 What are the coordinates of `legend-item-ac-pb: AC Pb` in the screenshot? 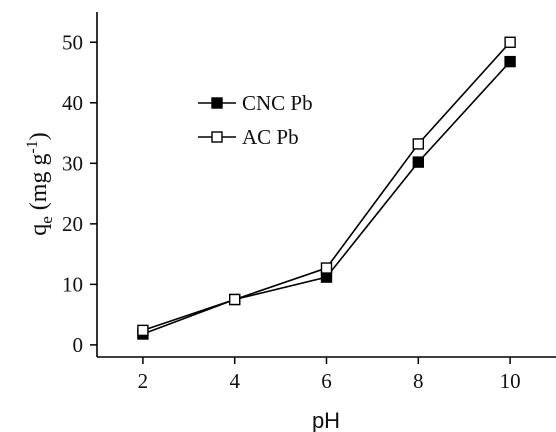 It's located at (248, 137).